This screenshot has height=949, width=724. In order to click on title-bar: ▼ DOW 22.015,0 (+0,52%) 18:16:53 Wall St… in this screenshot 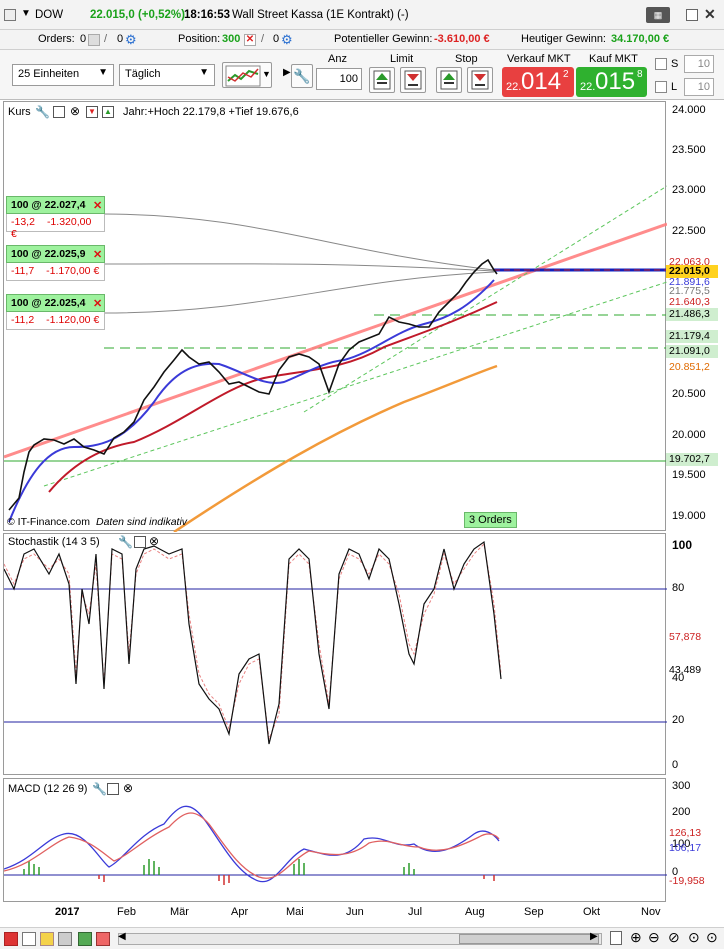, I will do `click(362, 15)`.